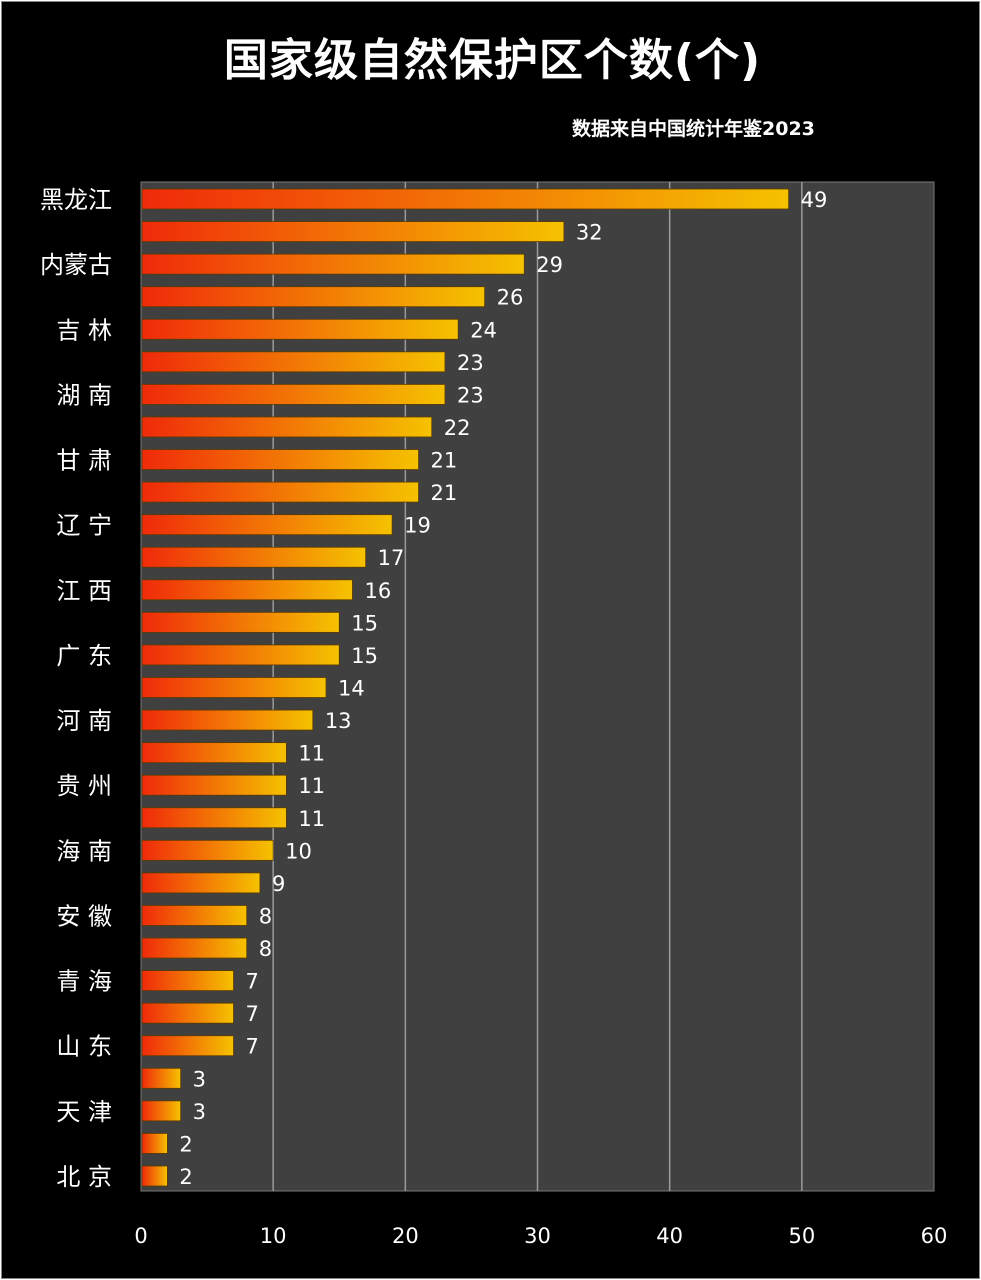  What do you see at coordinates (84, 330) in the screenshot?
I see `y-category-label: 吉 林` at bounding box center [84, 330].